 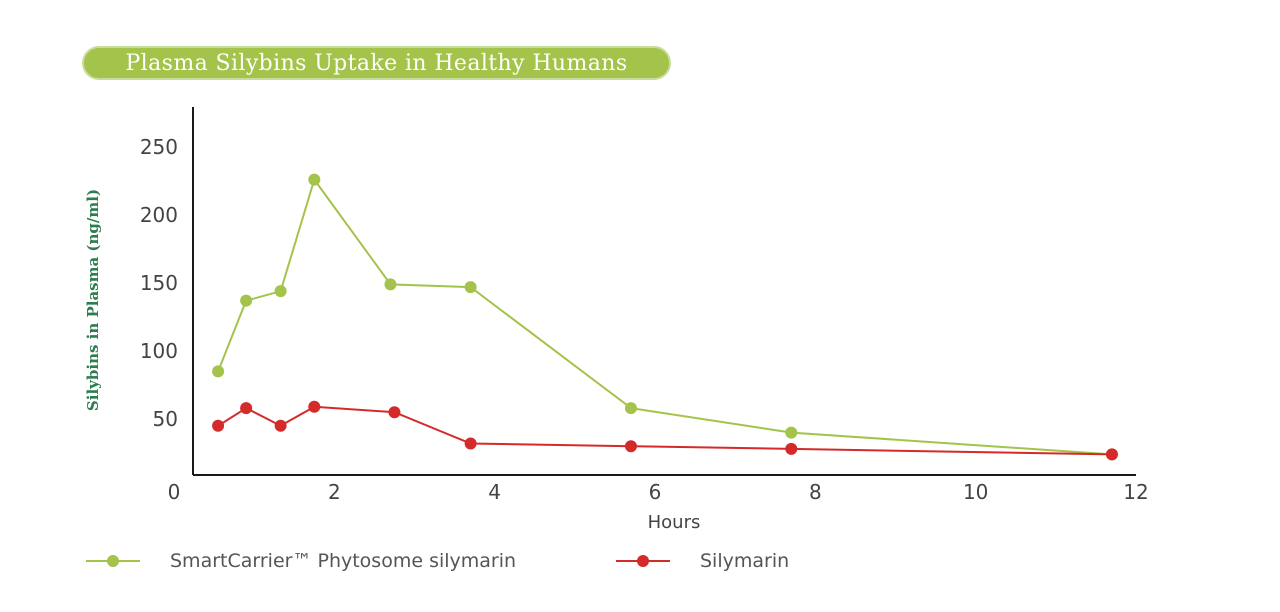 I want to click on legend-item-smartcarrier: SmartCarrier™ Phytosome silymarin, so click(x=301, y=561).